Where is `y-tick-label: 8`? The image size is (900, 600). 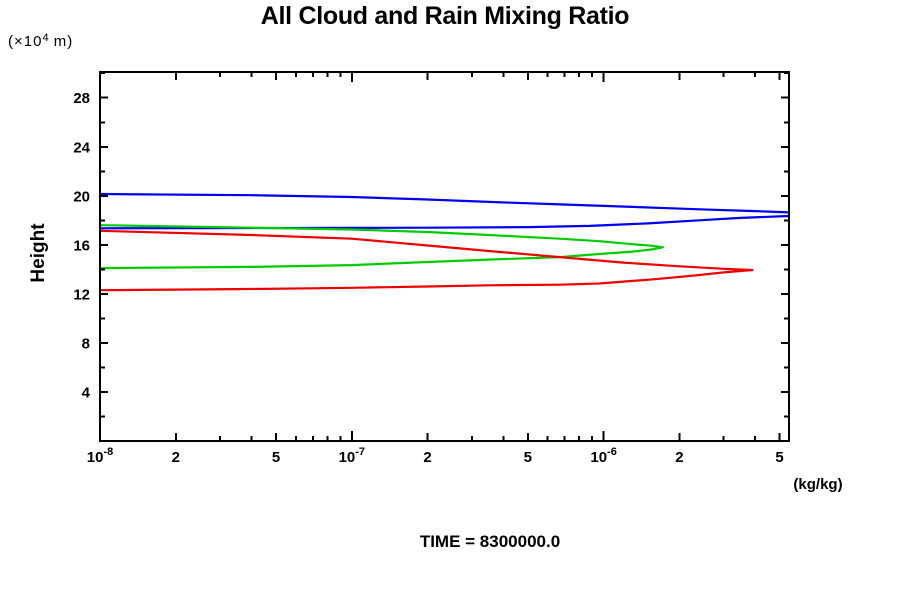 y-tick-label: 8 is located at coordinates (86, 343).